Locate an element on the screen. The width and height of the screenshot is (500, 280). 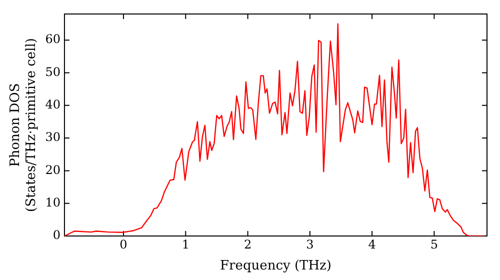
x-axis-title: Frequency (THz) is located at coordinates (276, 266).